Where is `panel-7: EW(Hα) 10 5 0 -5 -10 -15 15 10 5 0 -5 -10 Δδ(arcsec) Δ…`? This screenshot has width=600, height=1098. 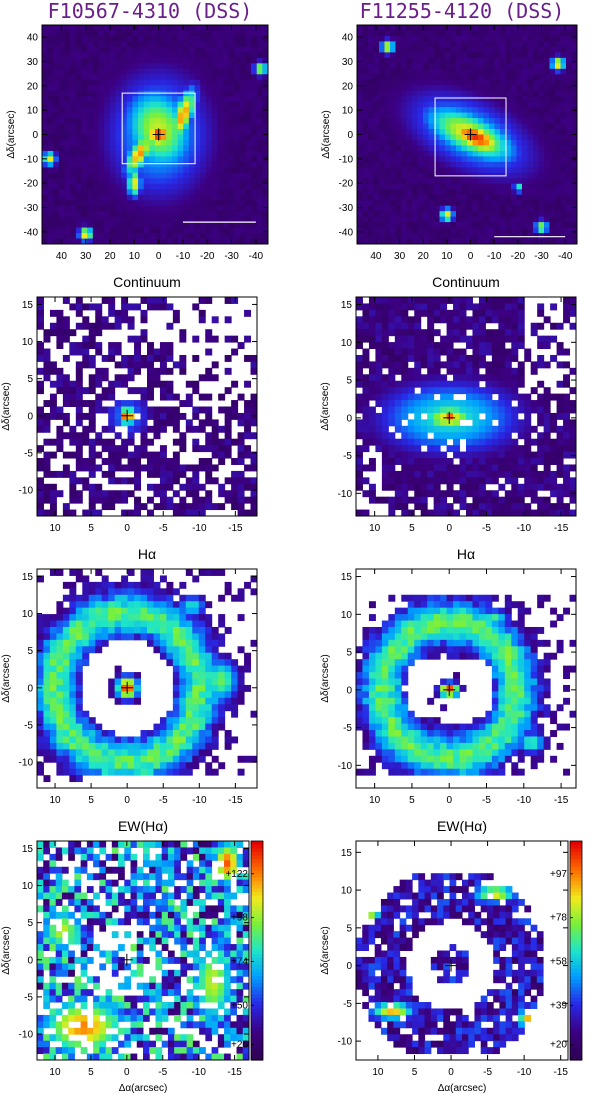 panel-7: EW(Hα) 10 5 0 -5 -10 -15 15 10 5 0 -5 -10 Δδ(arcsec) Δ… is located at coordinates (132, 956).